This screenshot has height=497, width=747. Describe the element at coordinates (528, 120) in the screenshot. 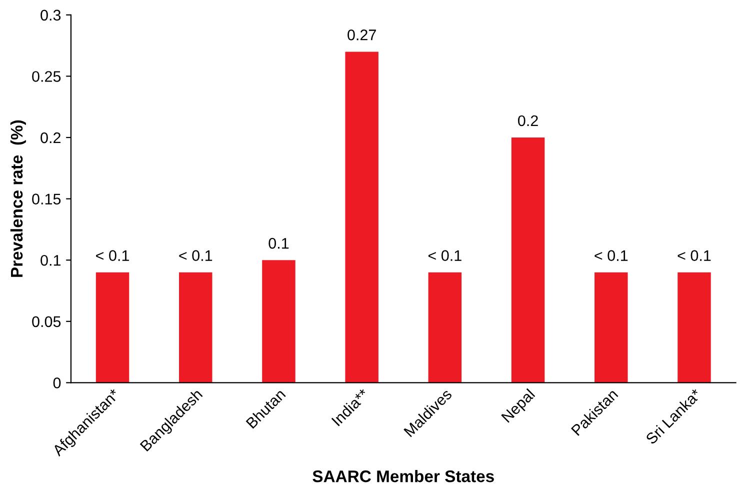

I see `data-label: 0.2` at that location.